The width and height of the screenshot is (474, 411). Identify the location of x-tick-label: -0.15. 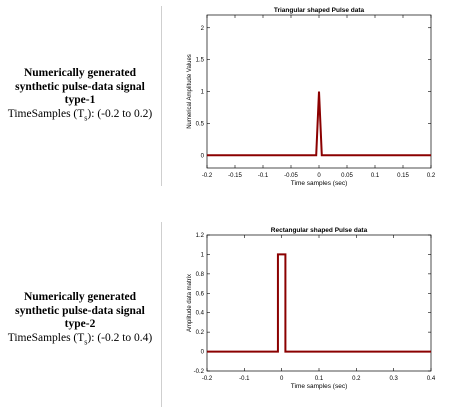
(235, 176).